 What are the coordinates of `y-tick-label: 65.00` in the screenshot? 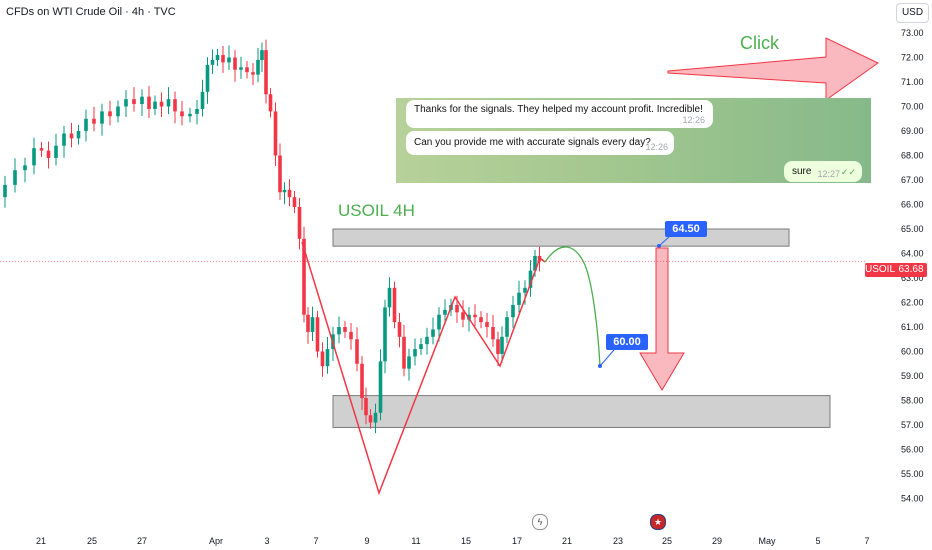 It's located at (912, 229).